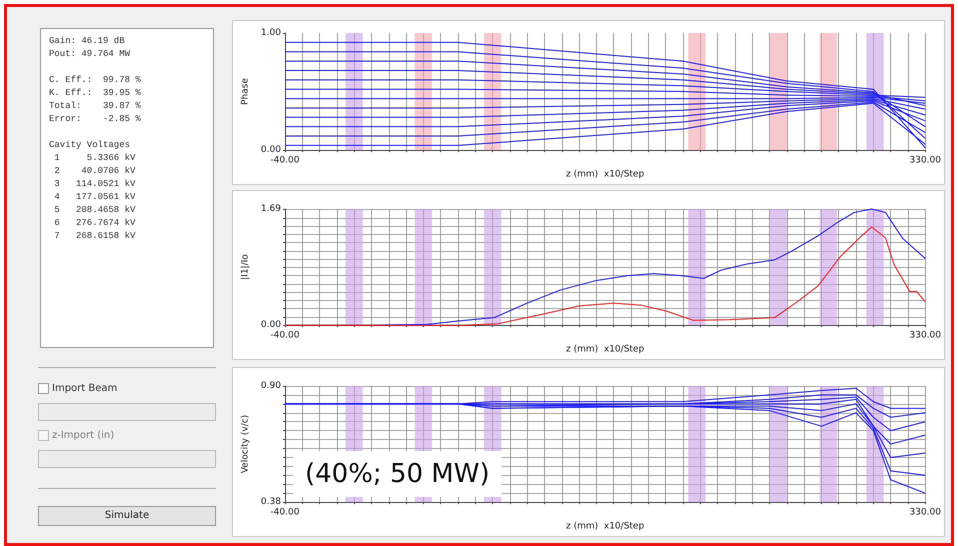  I want to click on y-tick-label: 0.90, so click(271, 386).